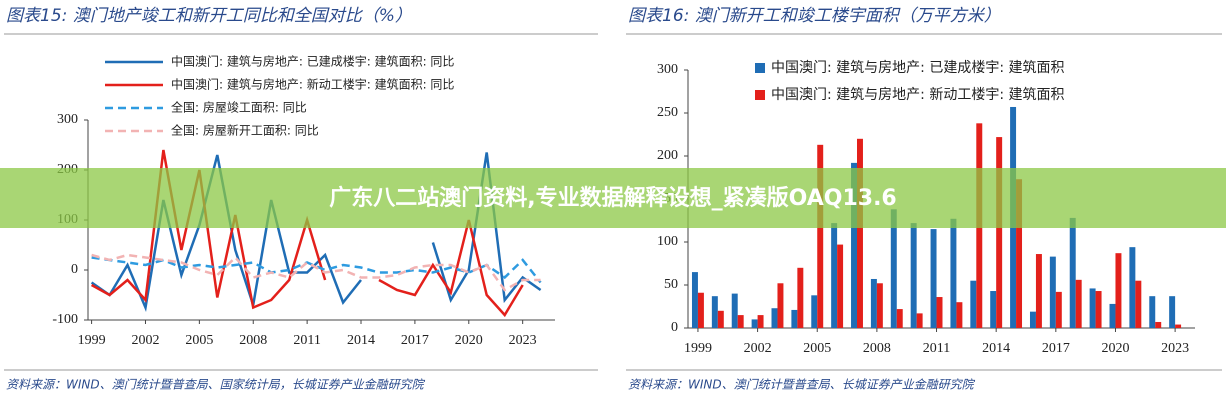  What do you see at coordinates (667, 112) in the screenshot?
I see `y-tick-label: 250` at bounding box center [667, 112].